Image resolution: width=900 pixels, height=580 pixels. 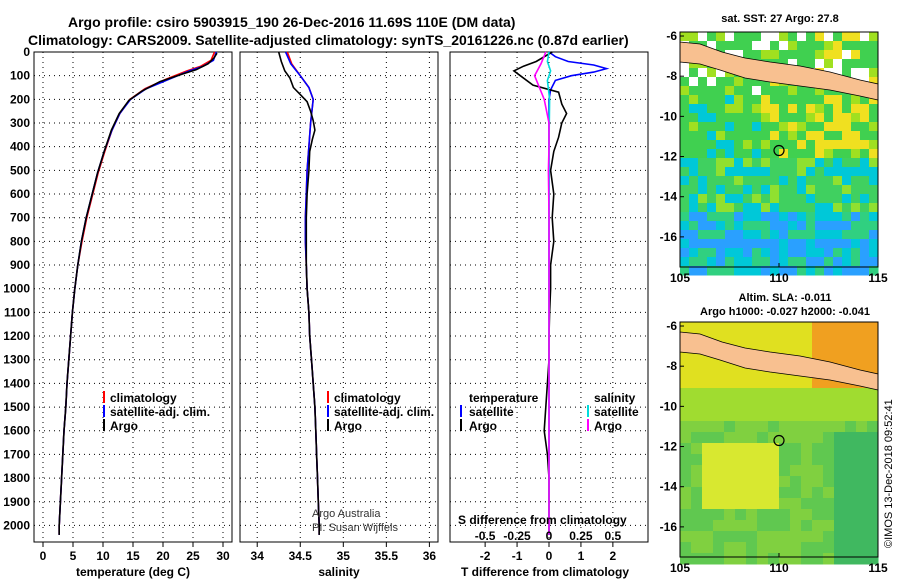 What do you see at coordinates (889, 473) in the screenshot?
I see `imos-watermark: ©IMOS 13-Dec-2018 09:52:41` at bounding box center [889, 473].